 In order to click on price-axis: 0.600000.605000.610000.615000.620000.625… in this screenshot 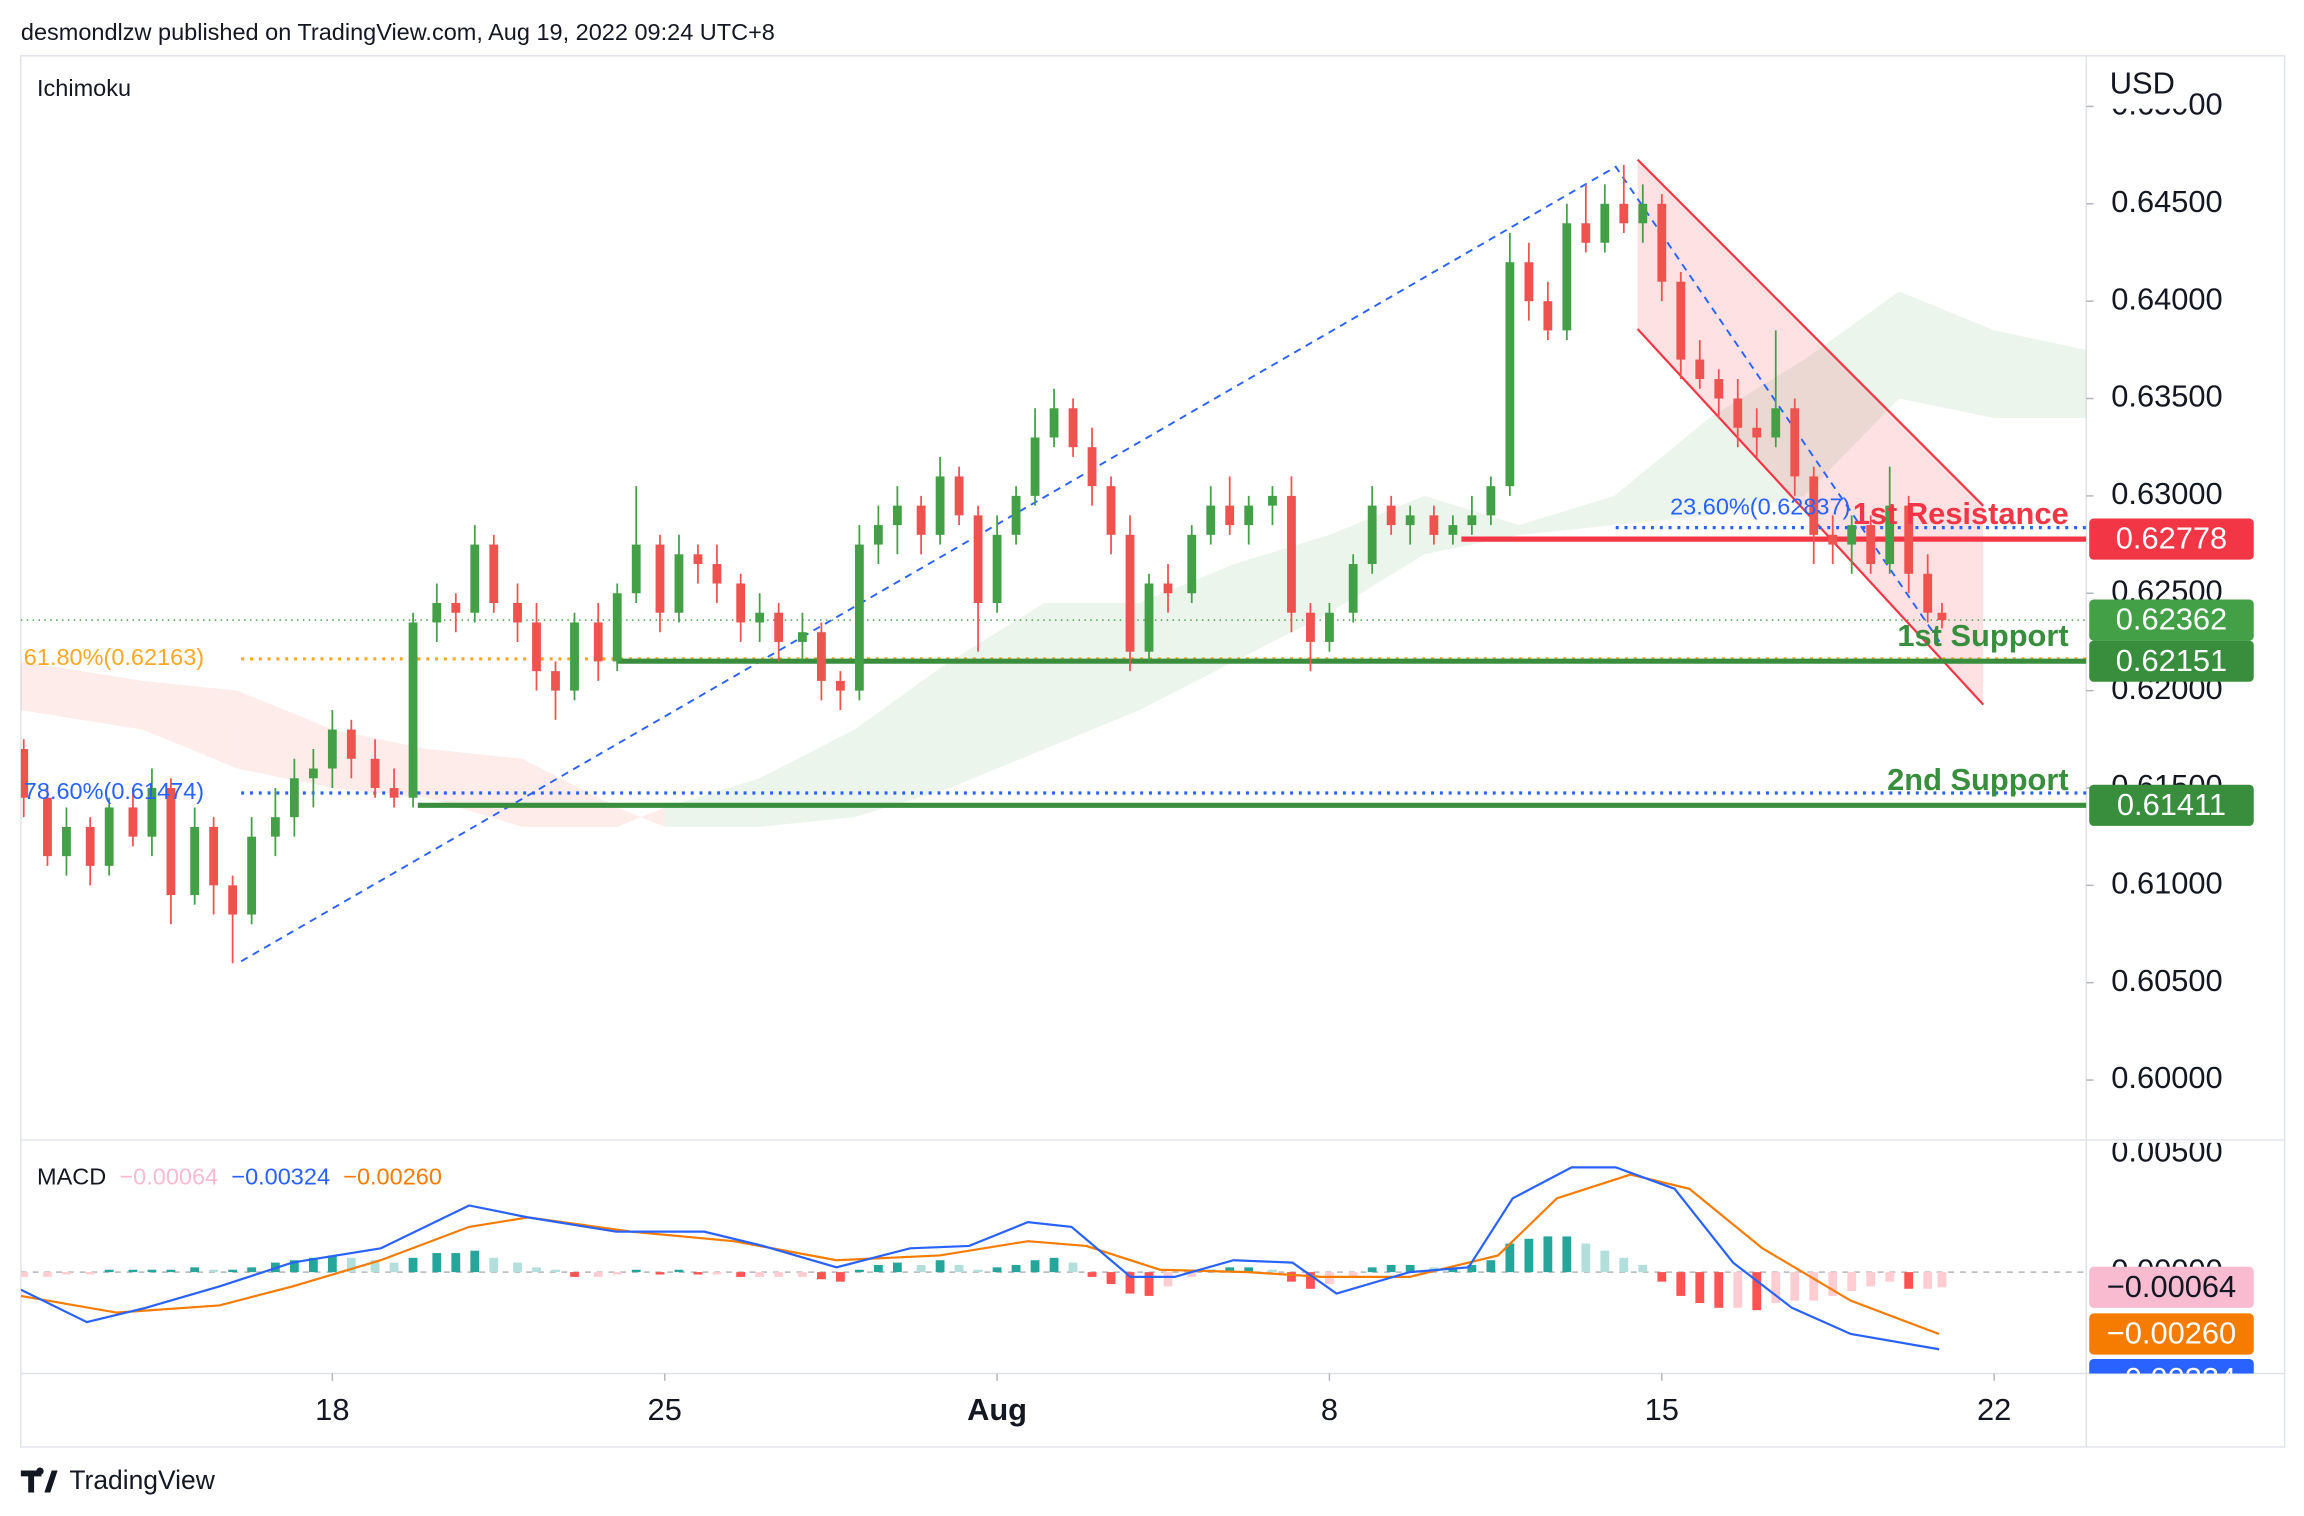, I will do `click(2170, 591)`.